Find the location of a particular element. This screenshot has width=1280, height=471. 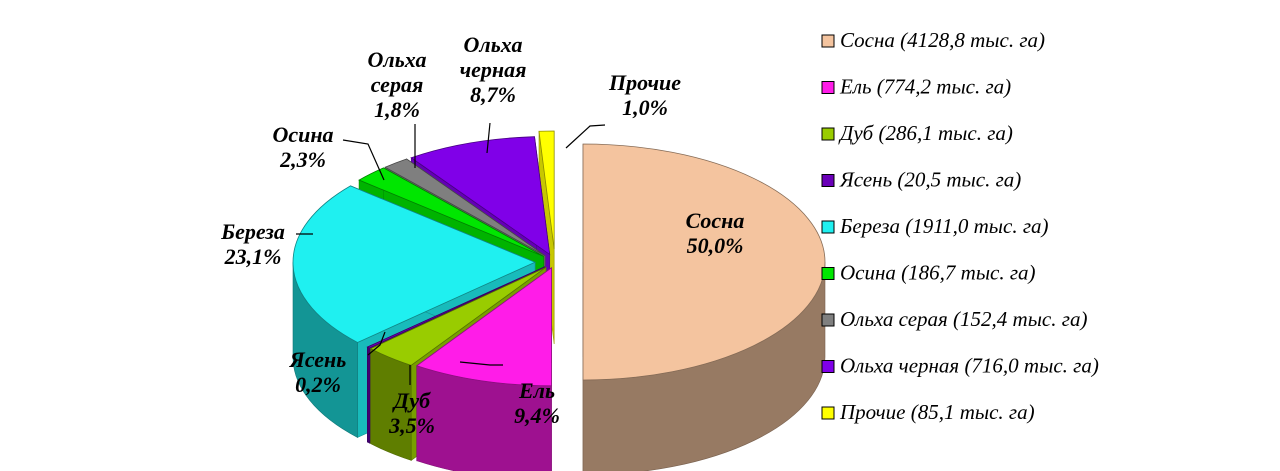

slice-osina-top is located at coordinates (451, 212).